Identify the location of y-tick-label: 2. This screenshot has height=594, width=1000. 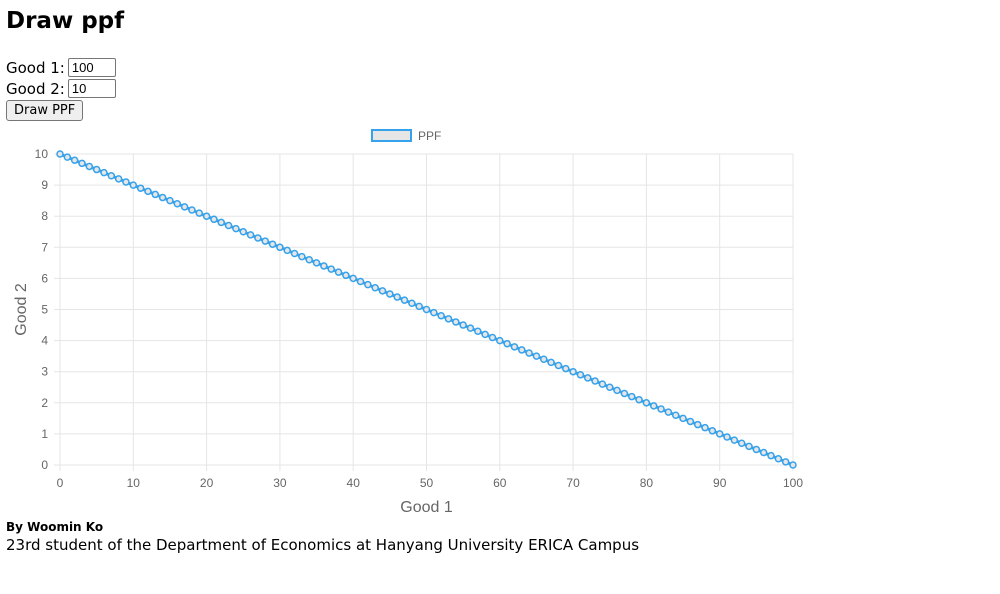
(44, 403).